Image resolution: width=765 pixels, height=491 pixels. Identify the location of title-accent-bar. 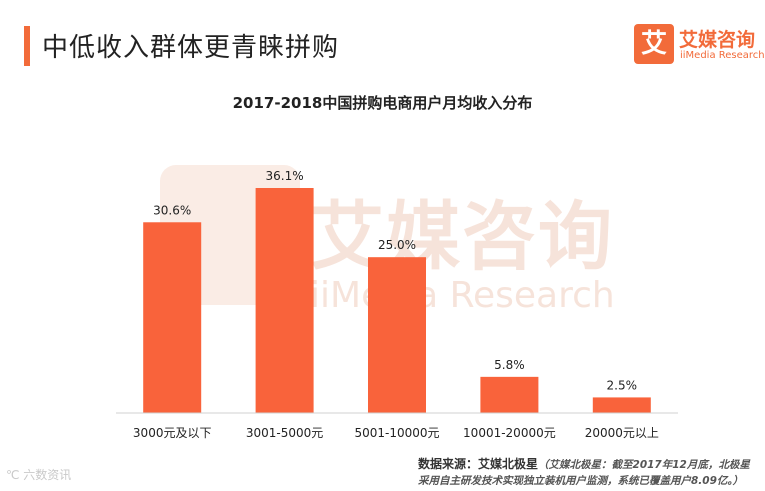
(27, 46).